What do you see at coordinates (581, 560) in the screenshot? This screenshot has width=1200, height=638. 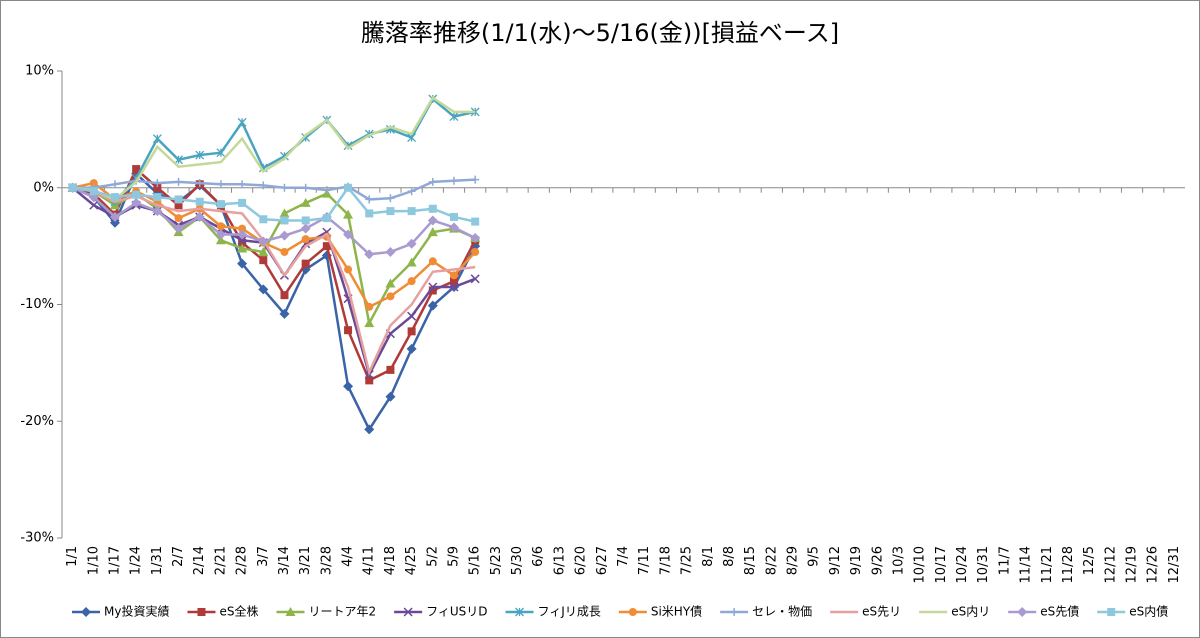 I see `x-tick-label: 6/20` at bounding box center [581, 560].